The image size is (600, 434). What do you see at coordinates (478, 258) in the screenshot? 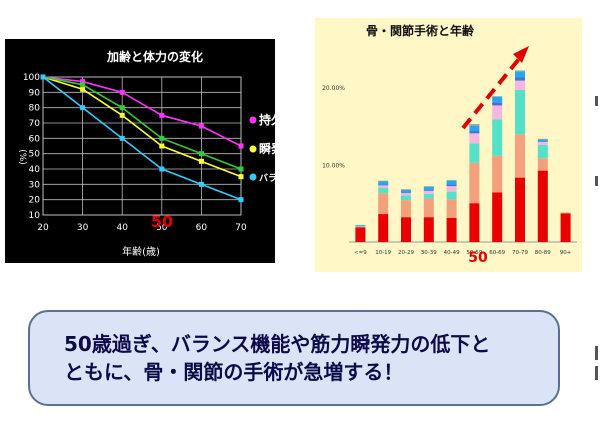
I see `bar-chart-highlight-50: 50` at bounding box center [478, 258].